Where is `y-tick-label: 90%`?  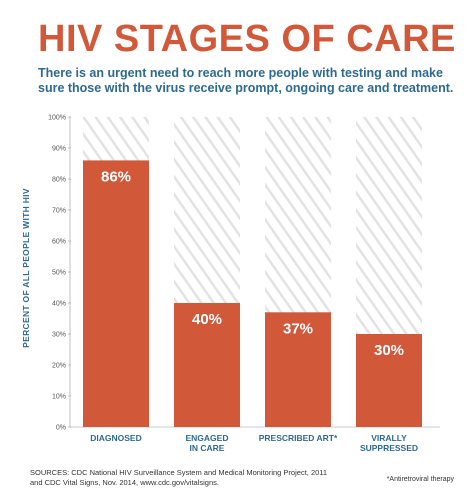
y-tick-label: 90% is located at coordinates (59, 149).